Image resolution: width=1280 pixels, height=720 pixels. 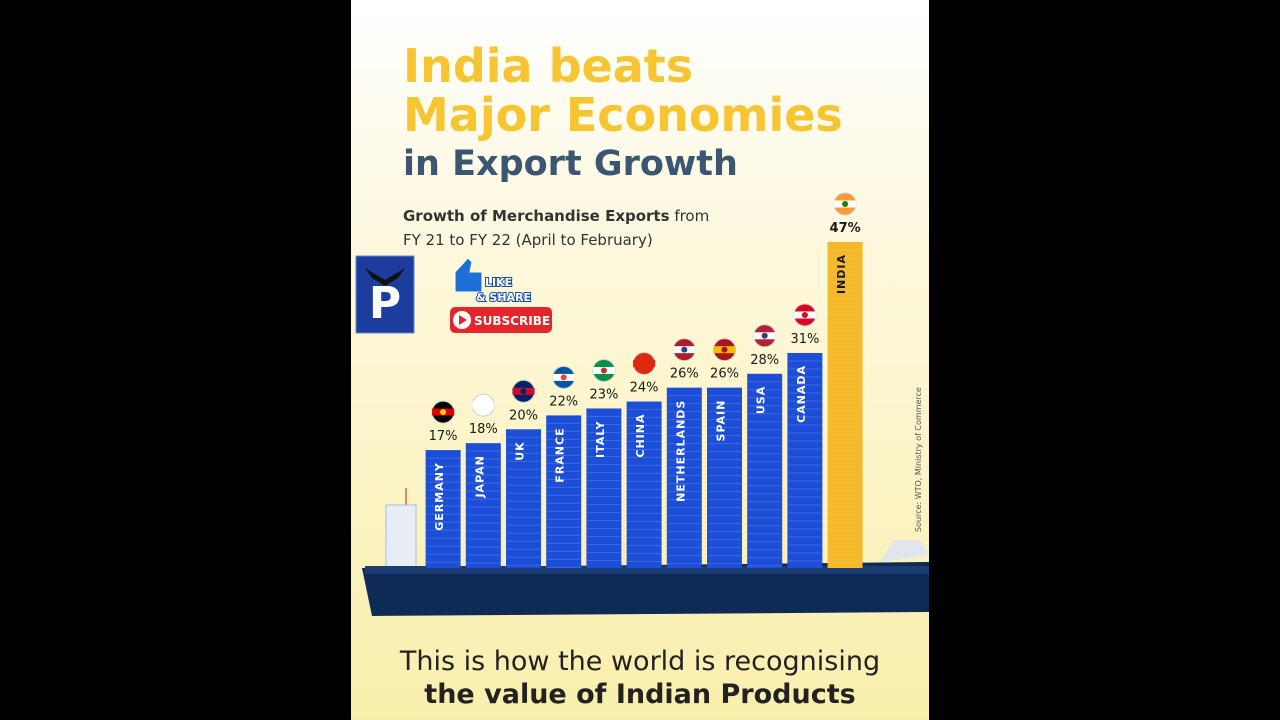 I want to click on category-label: FRANCE, so click(x=560, y=454).